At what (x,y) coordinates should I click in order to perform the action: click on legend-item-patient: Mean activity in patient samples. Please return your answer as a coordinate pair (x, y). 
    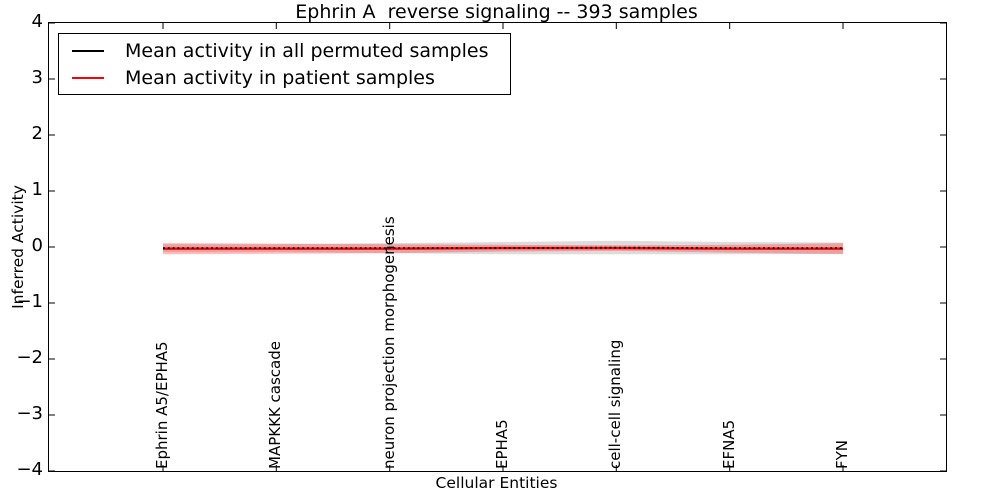
    Looking at the image, I should click on (284, 77).